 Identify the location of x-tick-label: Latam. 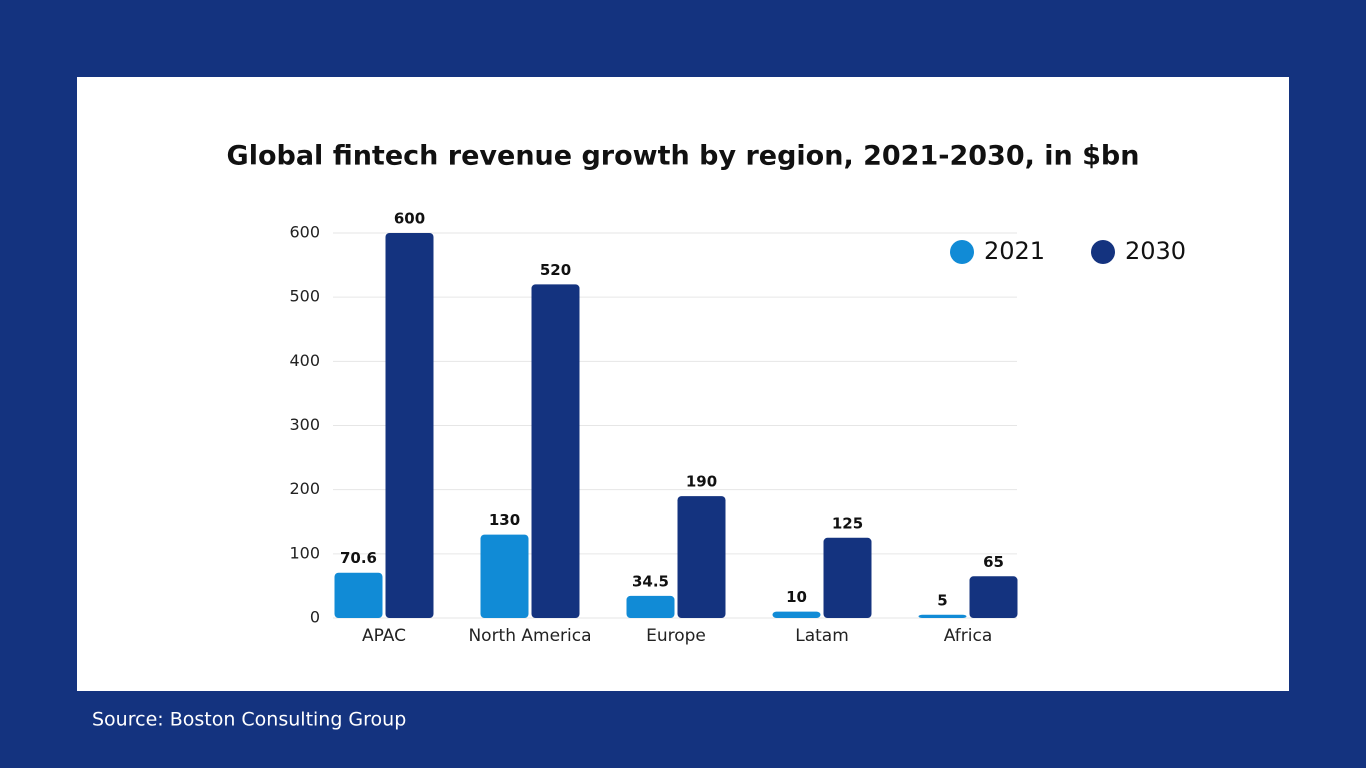
(822, 636).